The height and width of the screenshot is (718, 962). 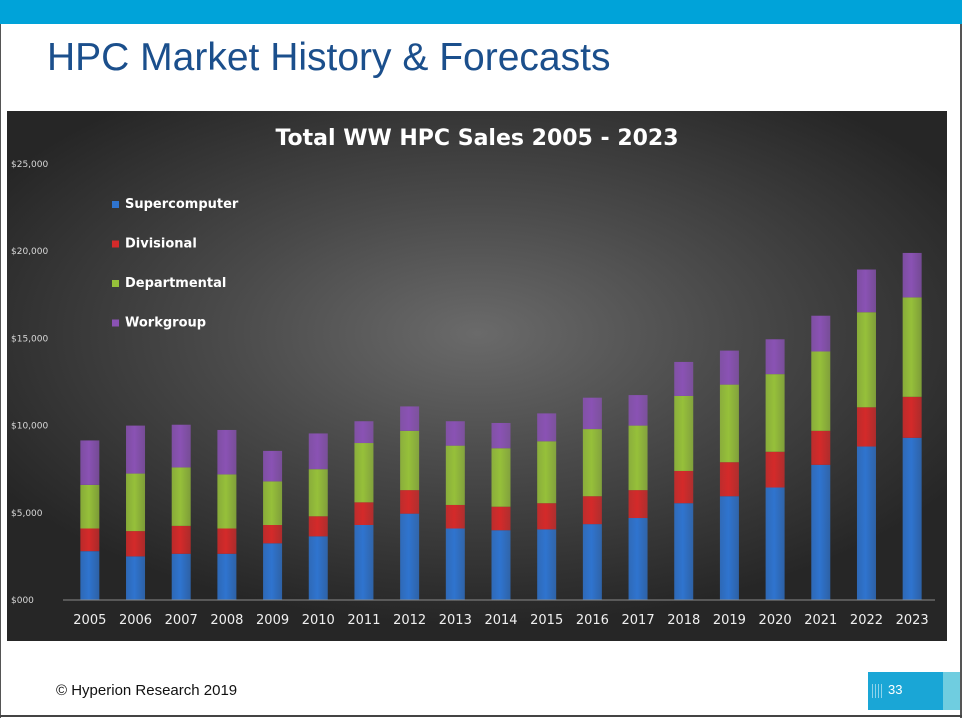 I want to click on bar-divisional-2009, so click(x=273, y=534).